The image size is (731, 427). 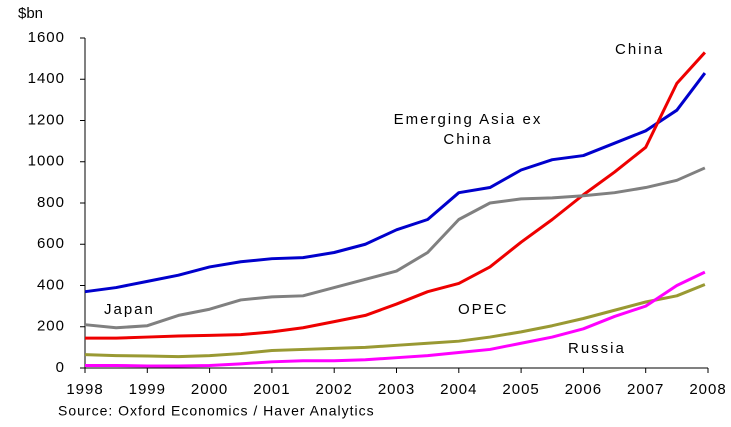 I want to click on y-tick-label: 1200, so click(x=46, y=119).